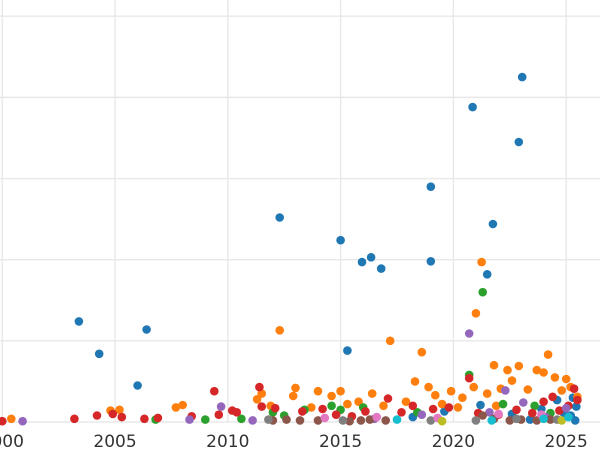 This screenshot has width=600, height=455. I want to click on x-tick-label-1: 2005, so click(114, 441).